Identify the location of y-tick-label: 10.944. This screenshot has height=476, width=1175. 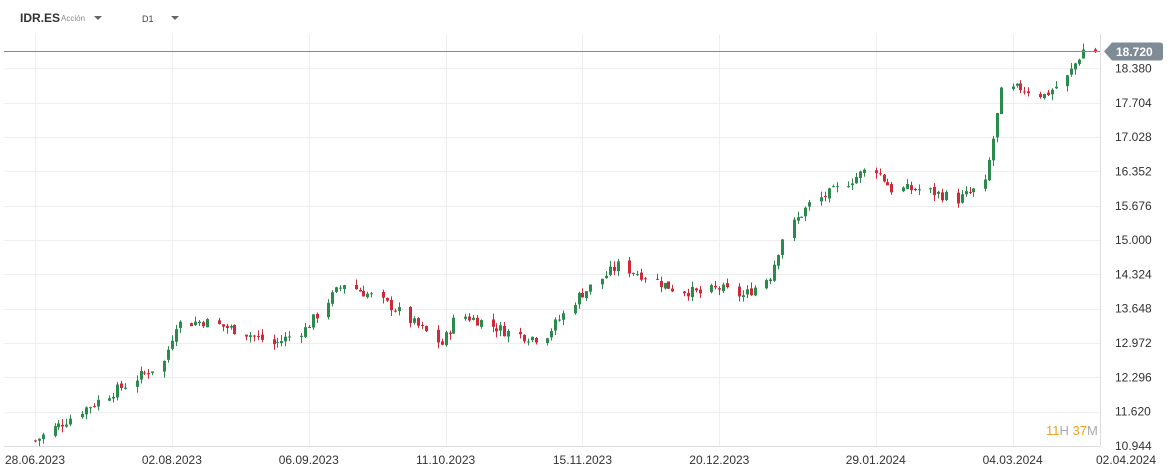
(1133, 446).